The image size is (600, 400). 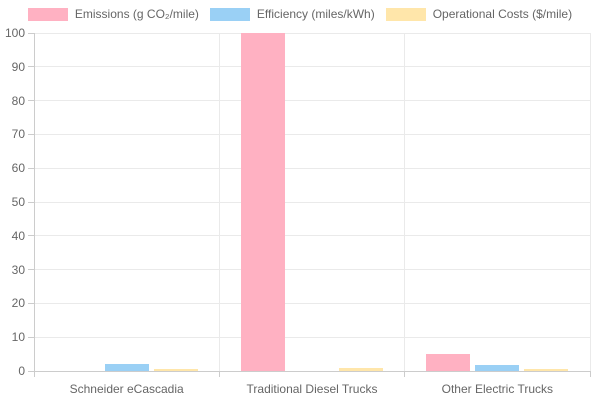 I want to click on legend-swatch-efficiency, so click(x=229, y=14).